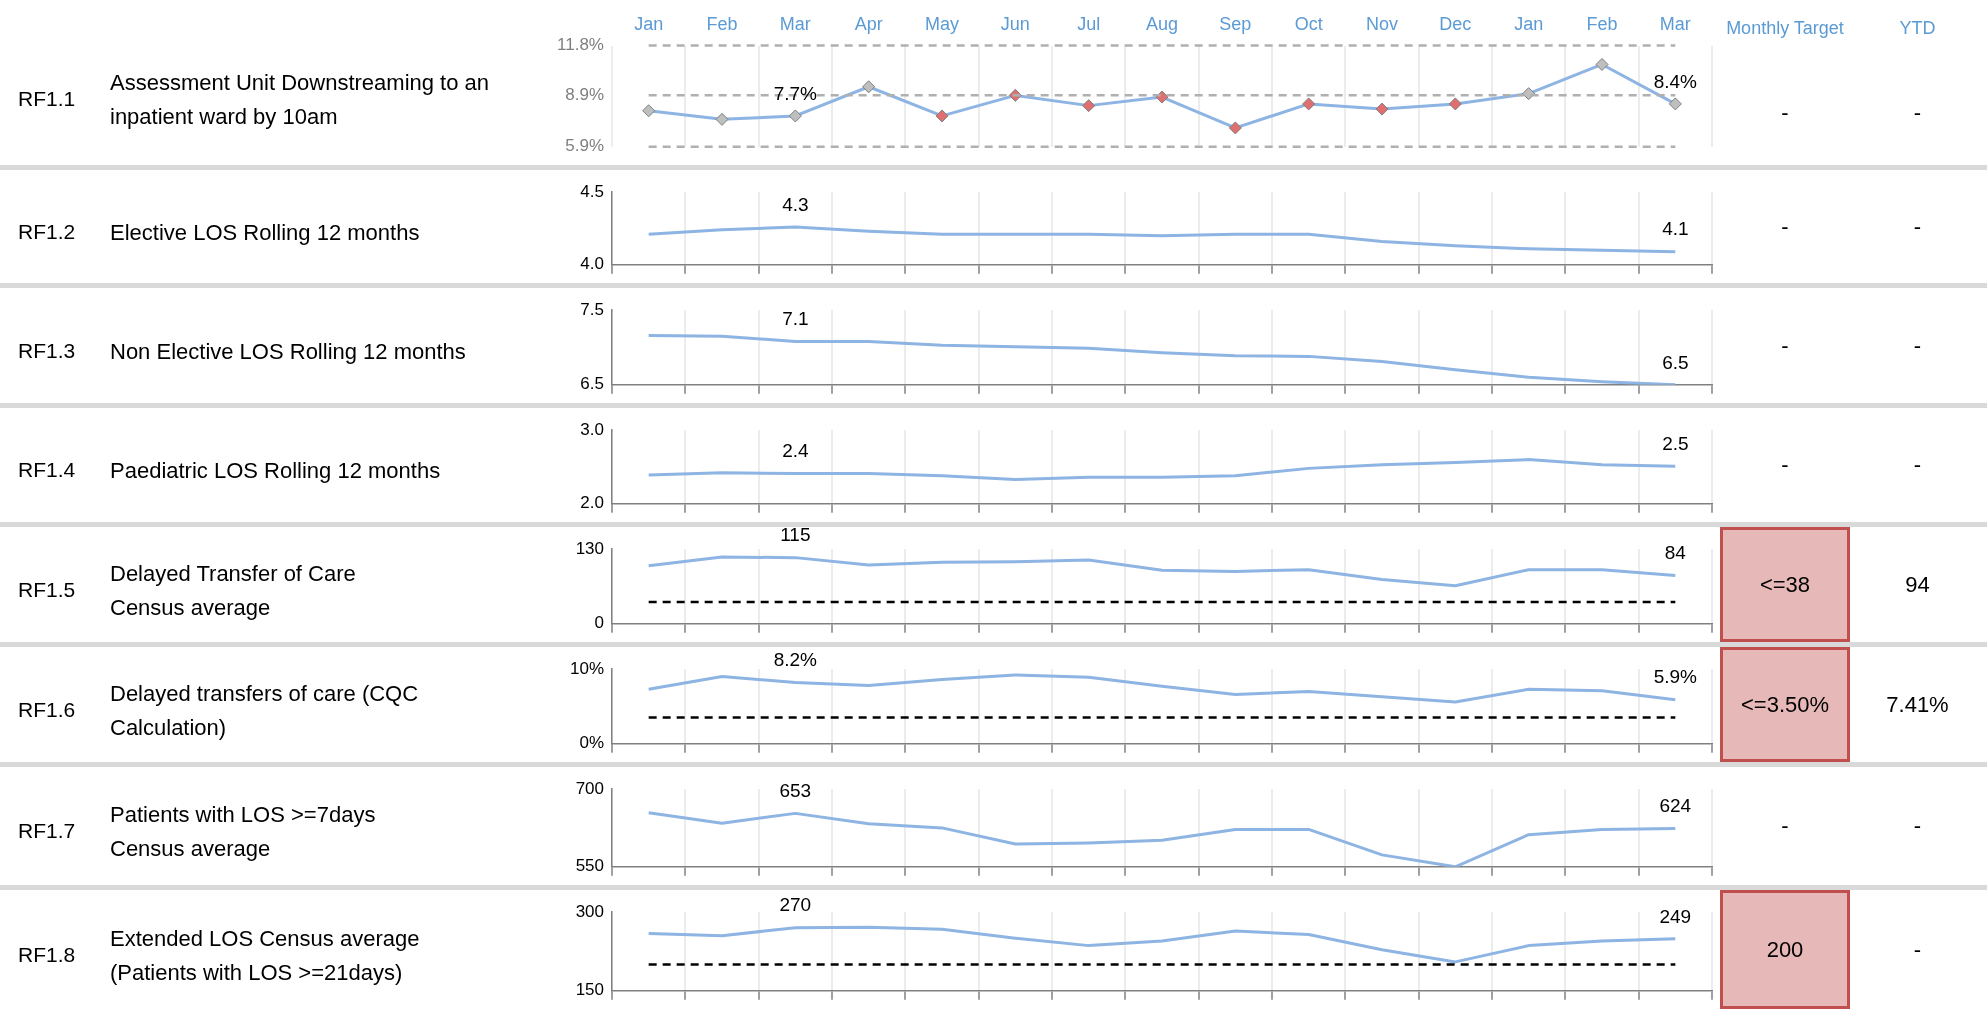 The image size is (1987, 1009). What do you see at coordinates (300, 100) in the screenshot?
I see `text: Assessment Unit Downstreaming to an inpatient ward by 10am` at bounding box center [300, 100].